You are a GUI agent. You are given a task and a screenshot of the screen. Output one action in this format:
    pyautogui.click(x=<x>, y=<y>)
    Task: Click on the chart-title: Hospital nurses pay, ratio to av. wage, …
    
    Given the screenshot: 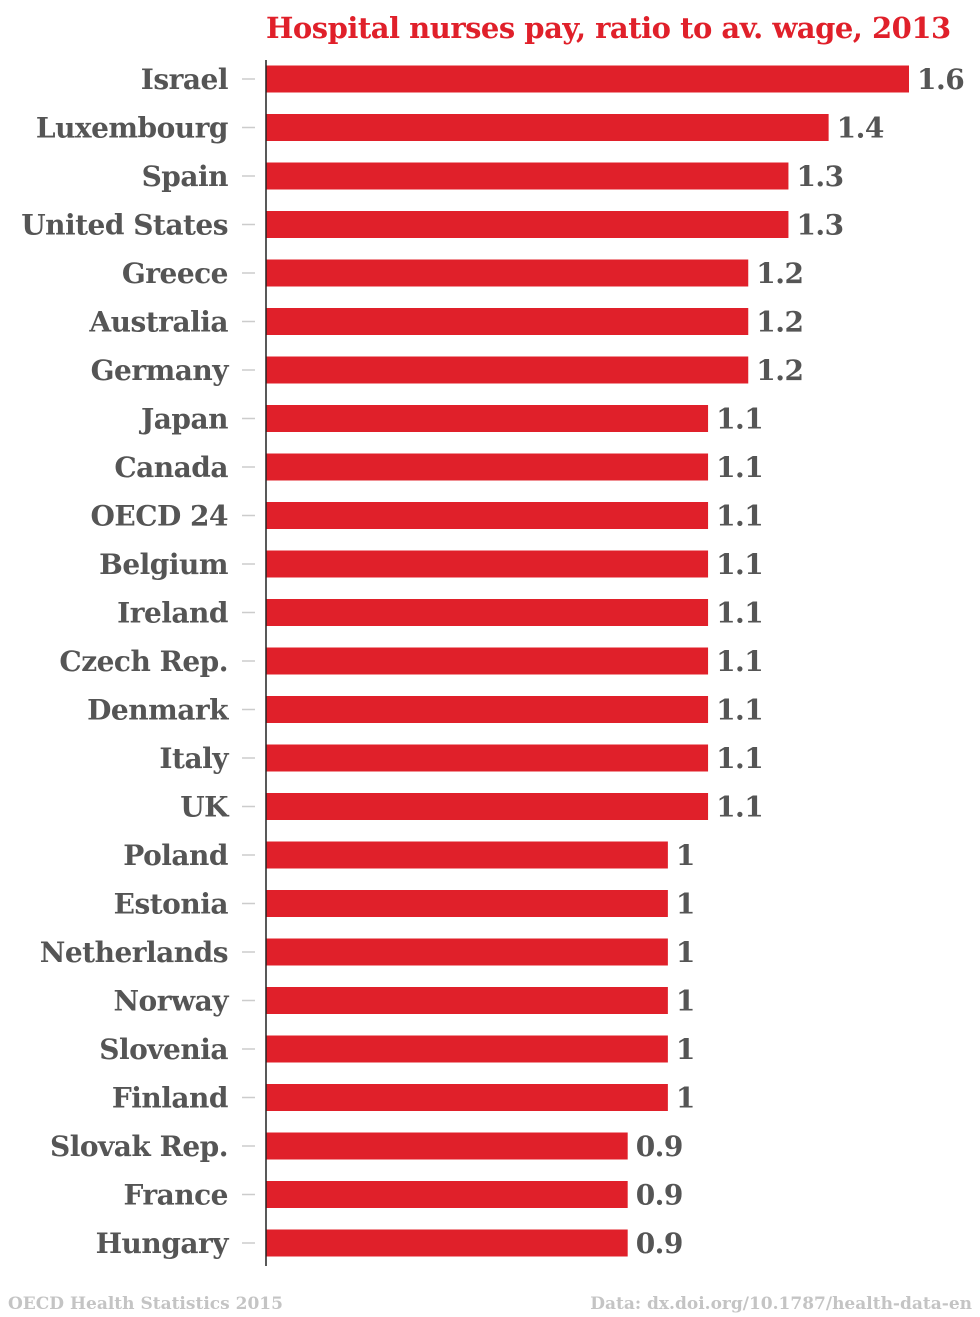 What is the action you would take?
    pyautogui.click(x=608, y=28)
    